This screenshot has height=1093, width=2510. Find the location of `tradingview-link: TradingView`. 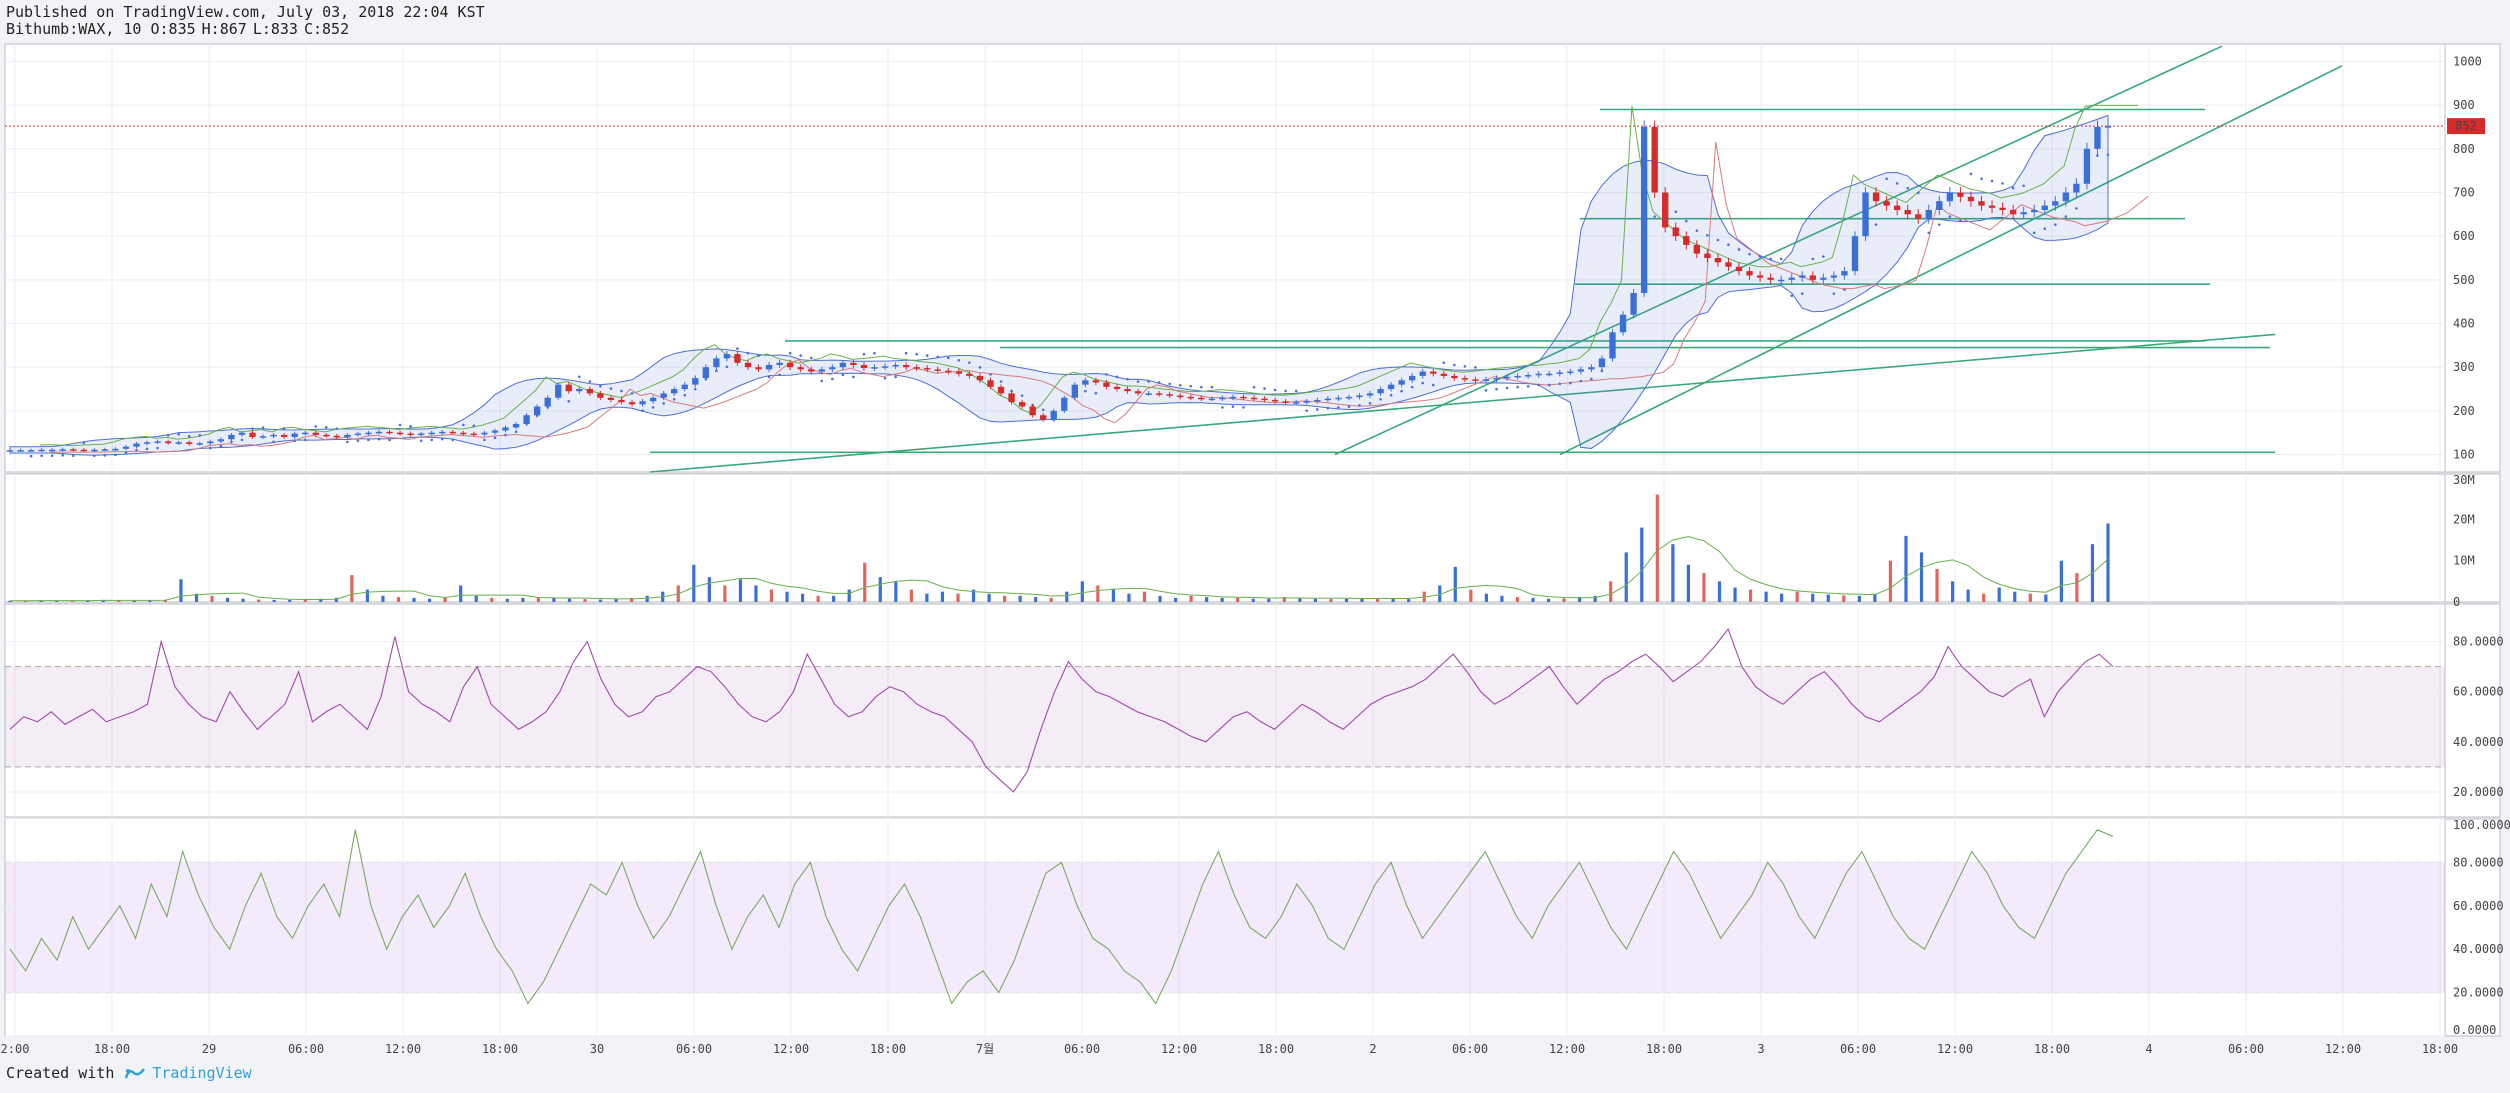

tradingview-link: TradingView is located at coordinates (188, 1073).